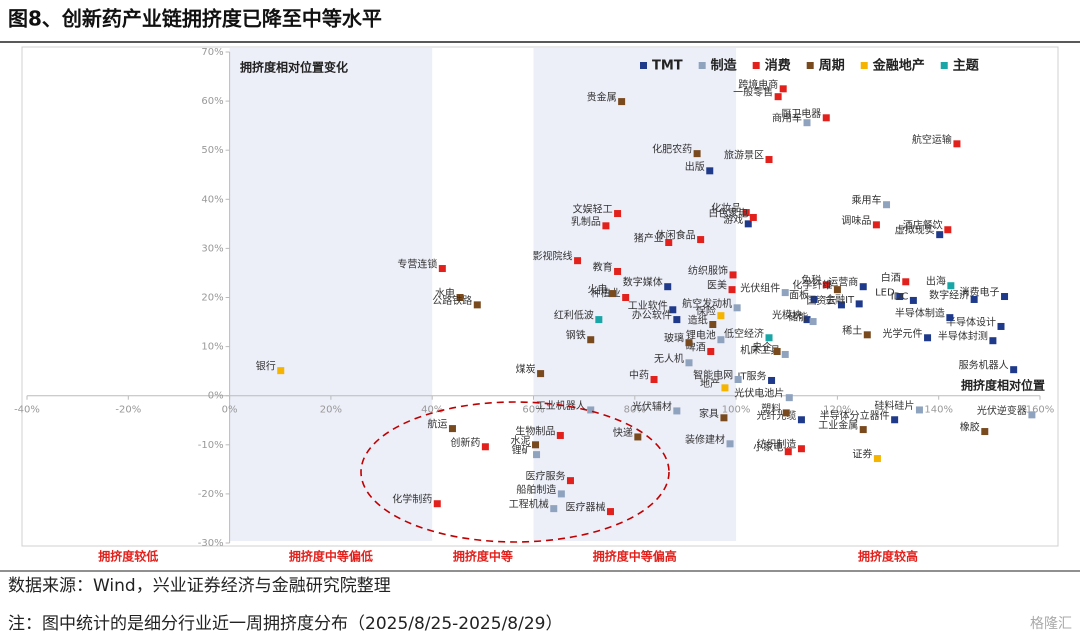 The width and height of the screenshot is (1080, 642). I want to click on y-tick-label: 20%, so click(212, 298).